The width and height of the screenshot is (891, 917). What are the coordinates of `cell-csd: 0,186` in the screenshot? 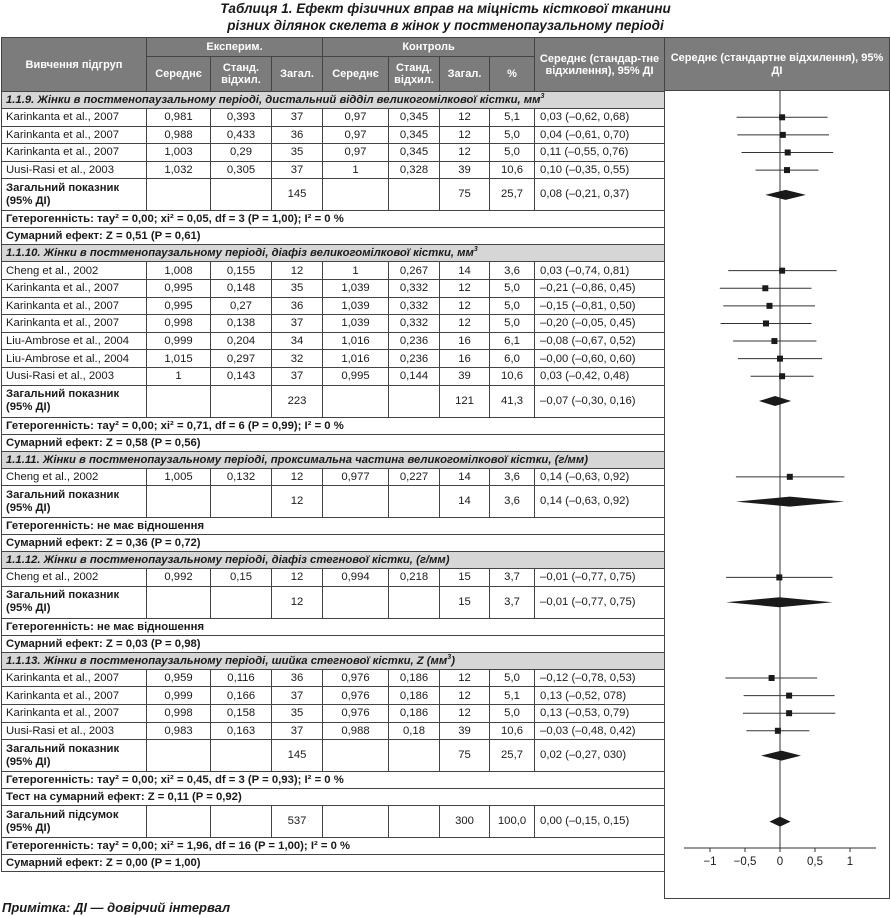 It's located at (414, 678).